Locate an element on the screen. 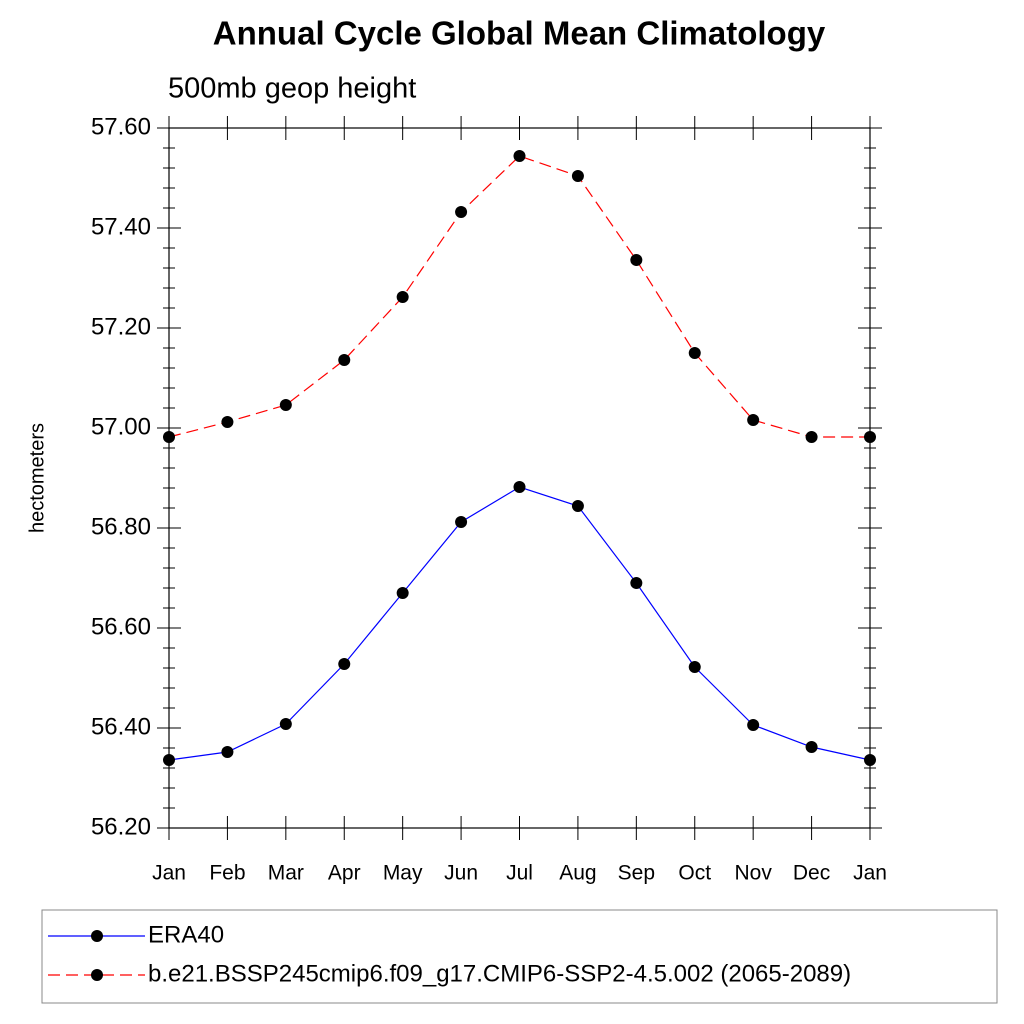  y-tick-label: 56.80 is located at coordinates (121, 526).